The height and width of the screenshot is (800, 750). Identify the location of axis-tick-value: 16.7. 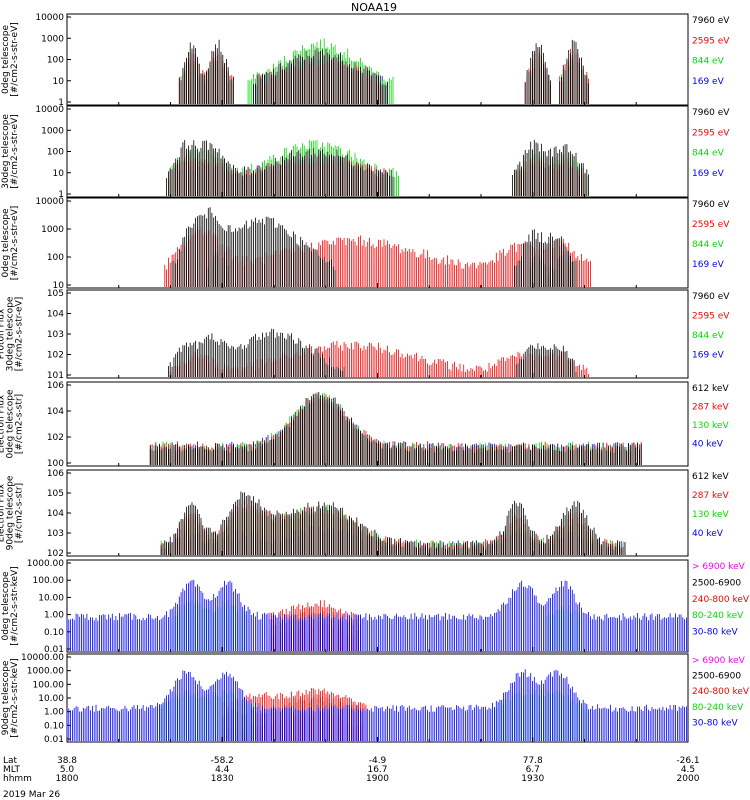
(377, 770).